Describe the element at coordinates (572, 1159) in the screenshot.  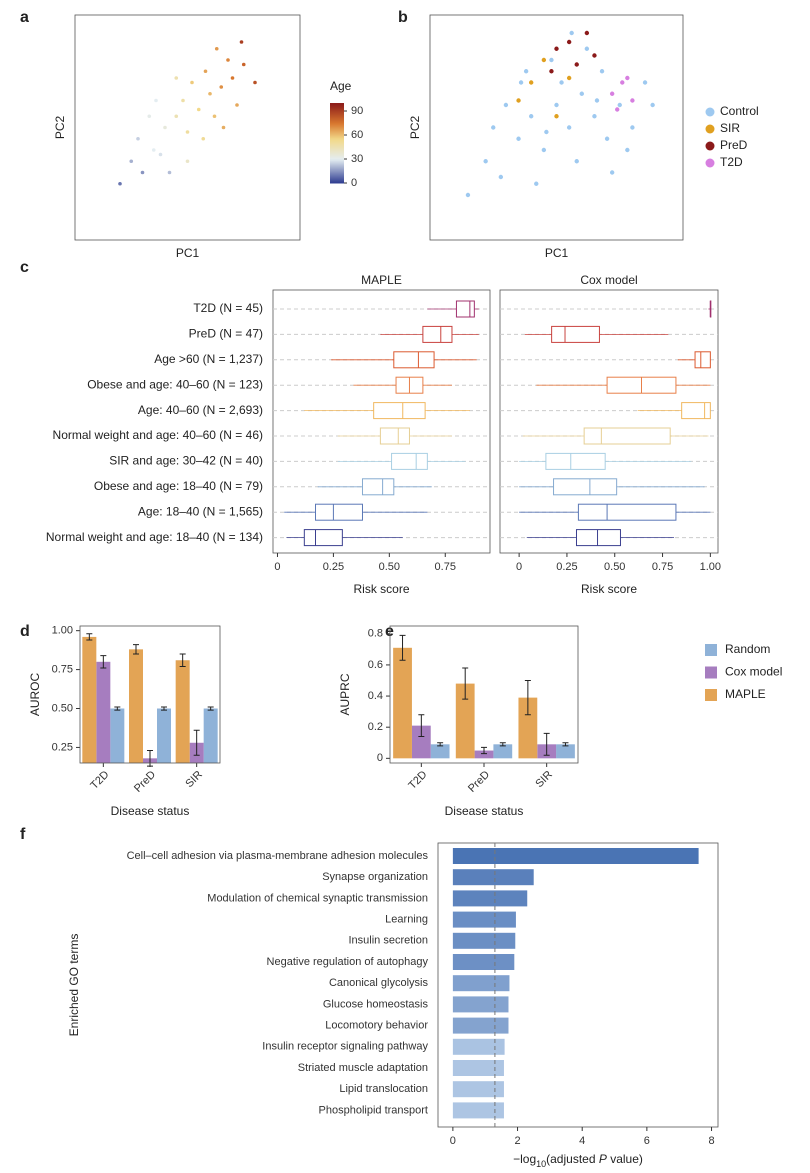
I see `x-axis-label-part: (adjusted` at that location.